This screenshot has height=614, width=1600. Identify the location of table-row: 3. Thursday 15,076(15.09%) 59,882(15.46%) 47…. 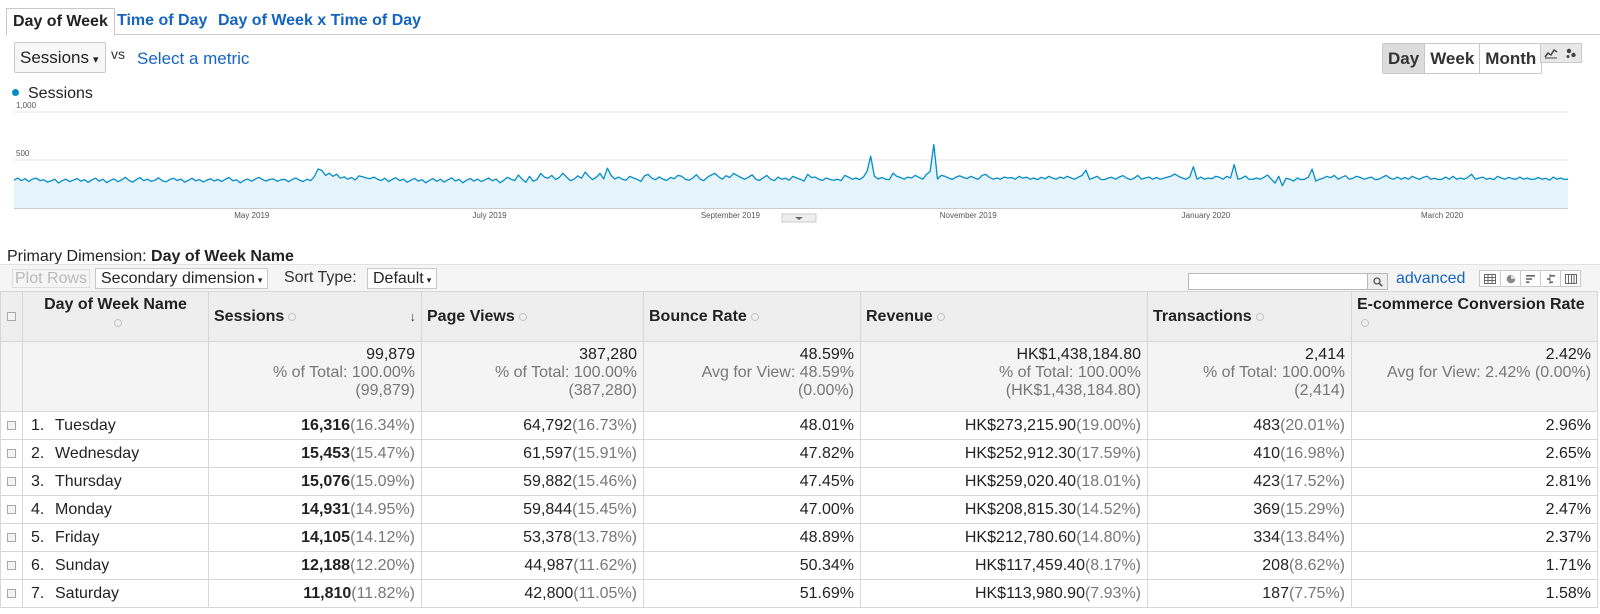
(799, 481).